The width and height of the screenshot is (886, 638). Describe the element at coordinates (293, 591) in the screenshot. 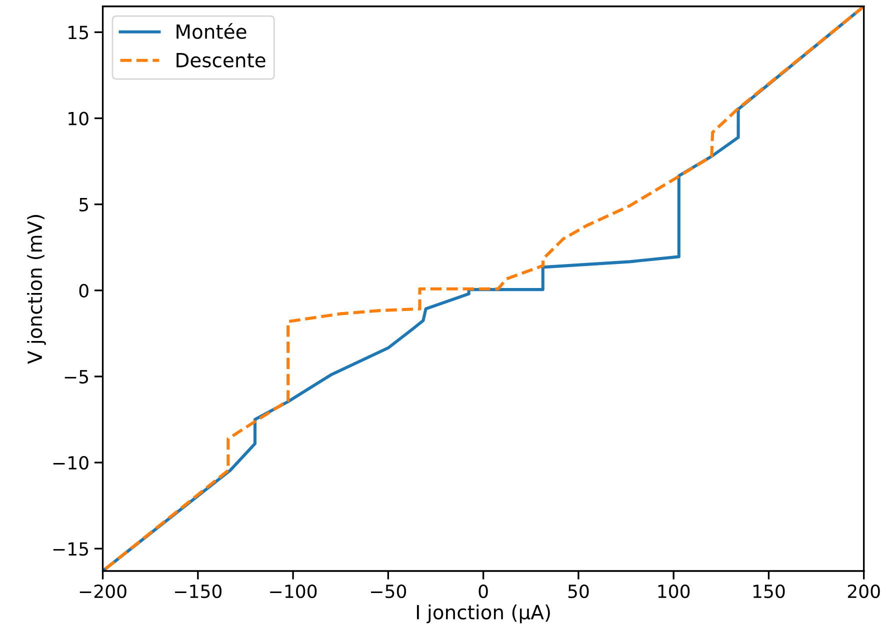

I see `x-tick-label: −100` at that location.